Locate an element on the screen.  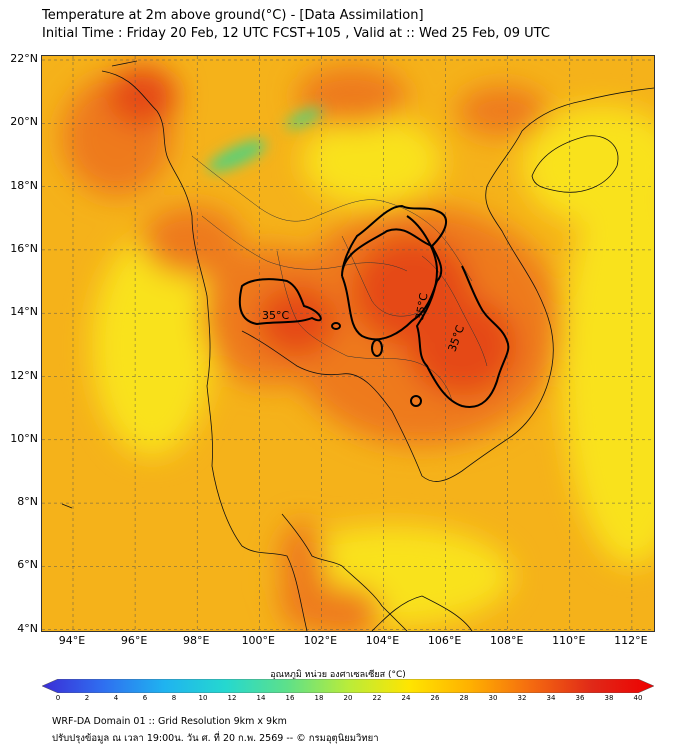
lon-label: 112°E is located at coordinates (631, 640).